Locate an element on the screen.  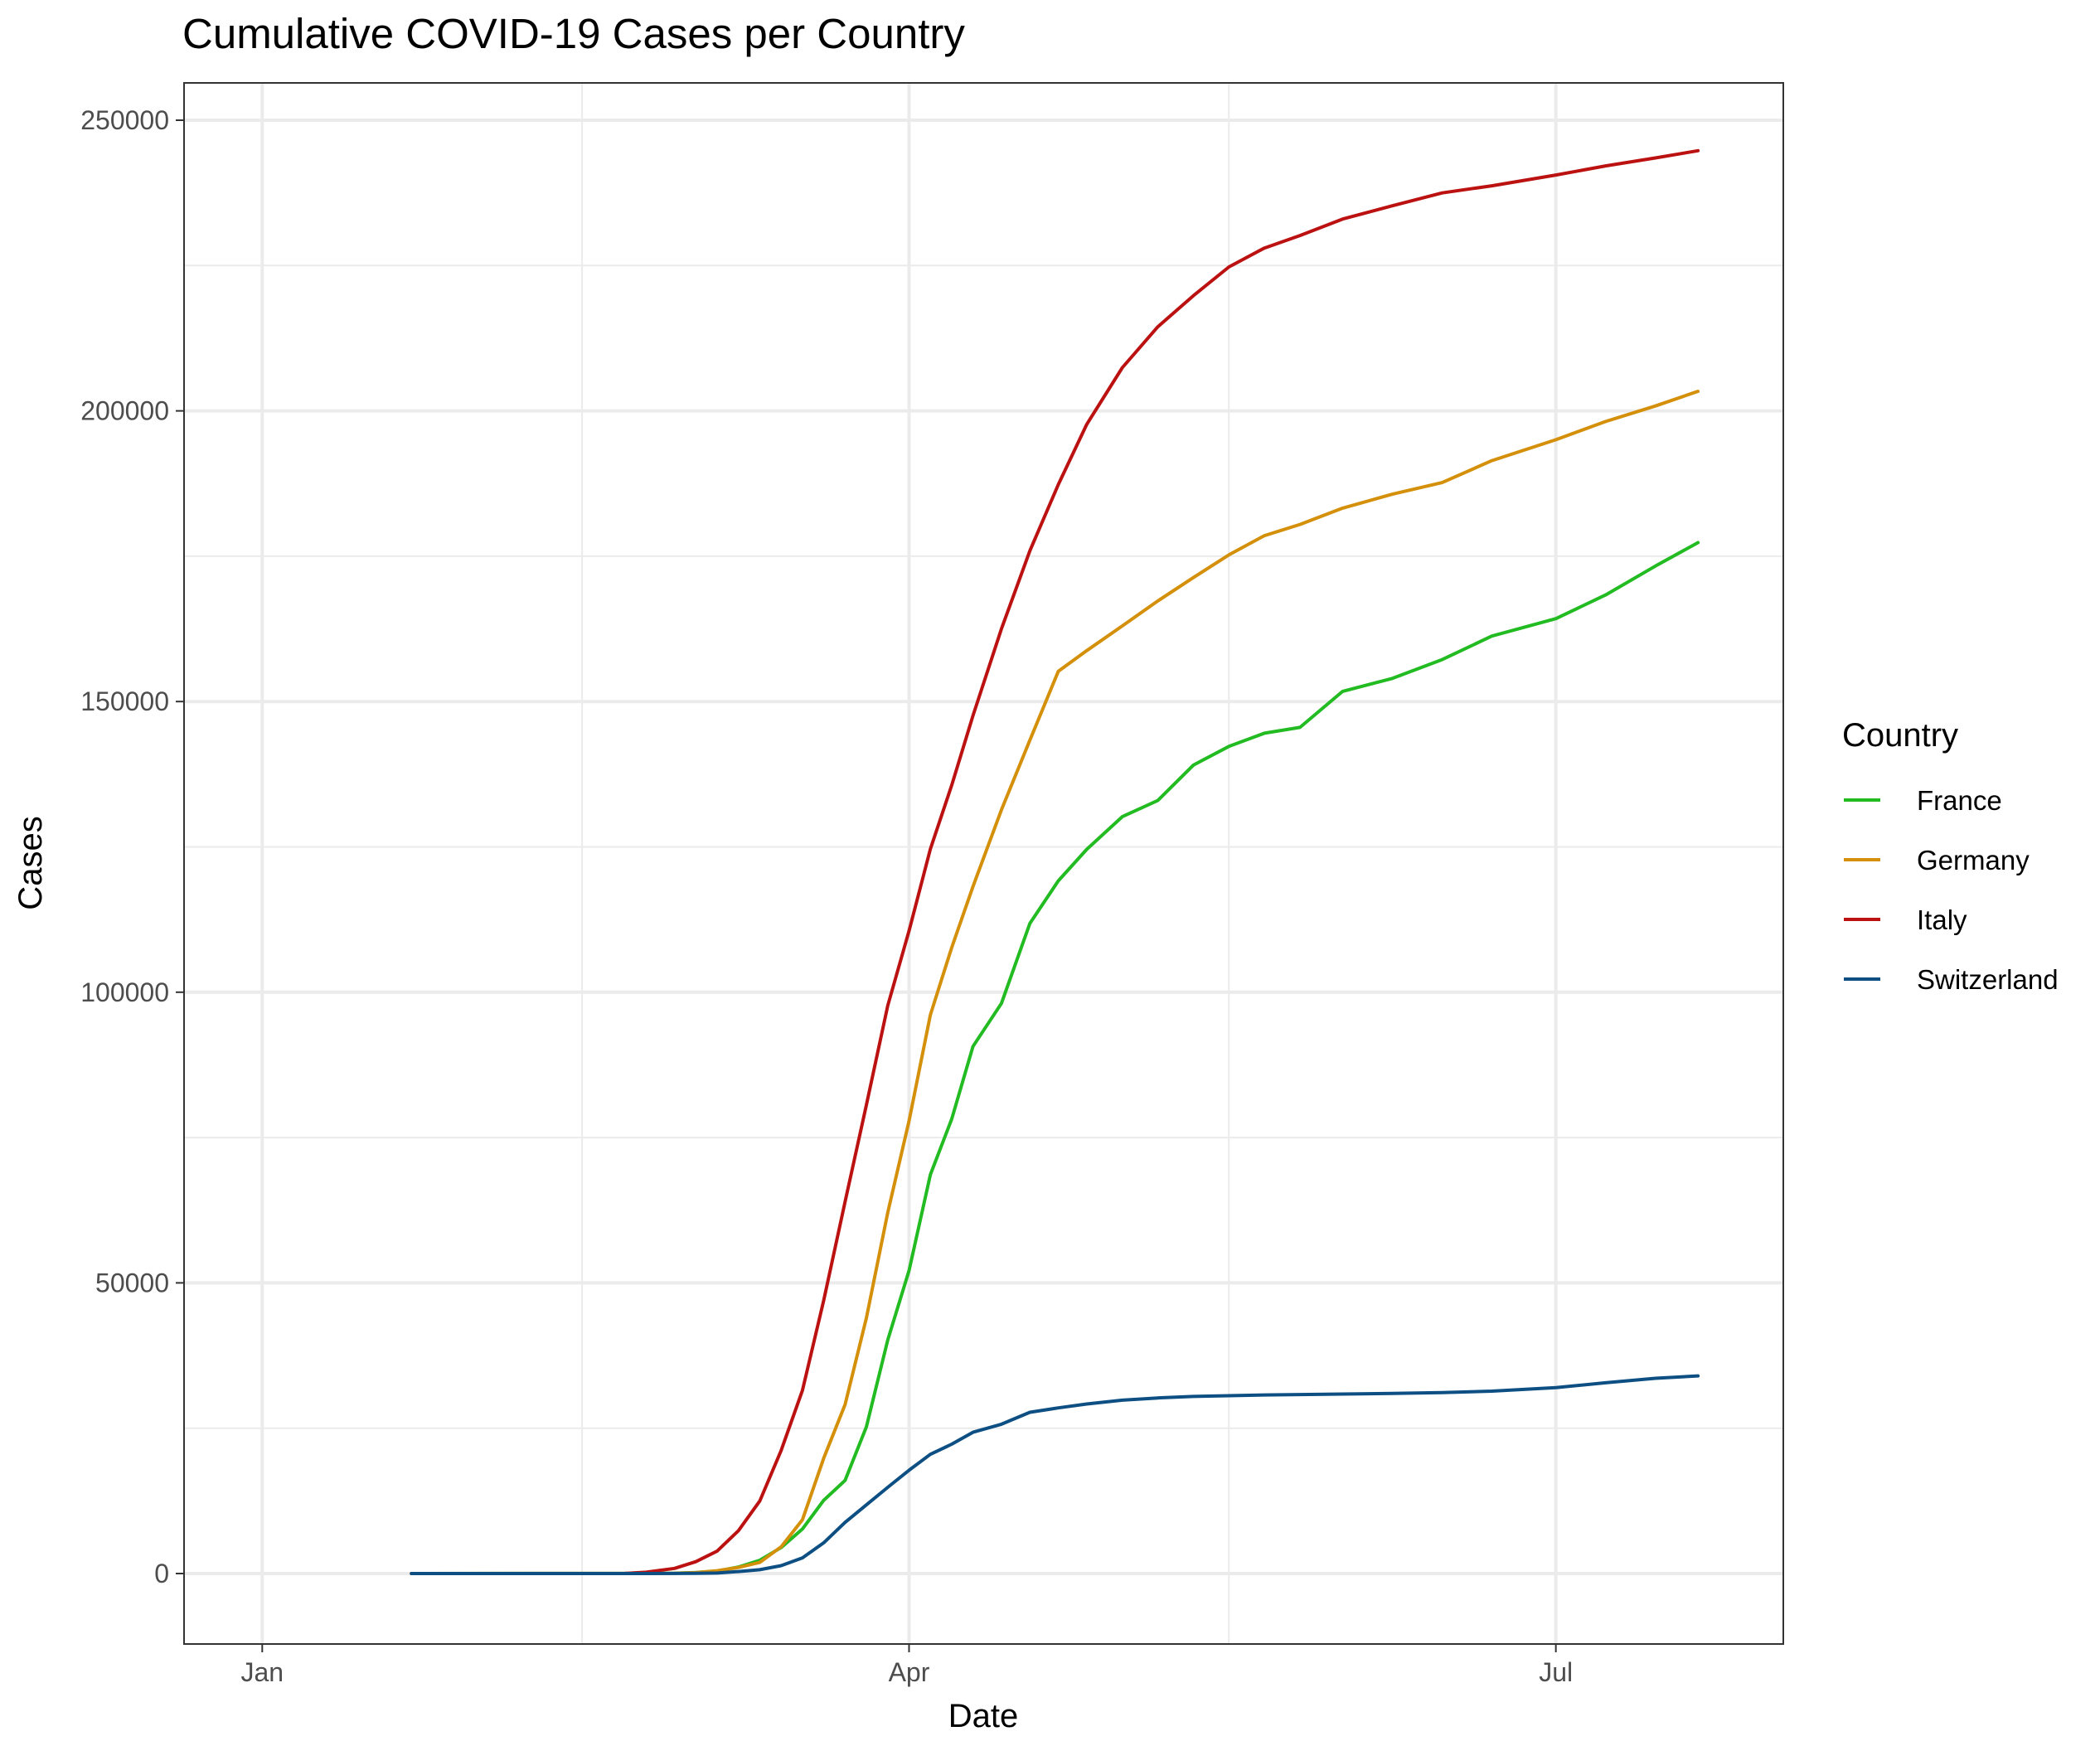
legend-label-italy: Italy is located at coordinates (1942, 919).